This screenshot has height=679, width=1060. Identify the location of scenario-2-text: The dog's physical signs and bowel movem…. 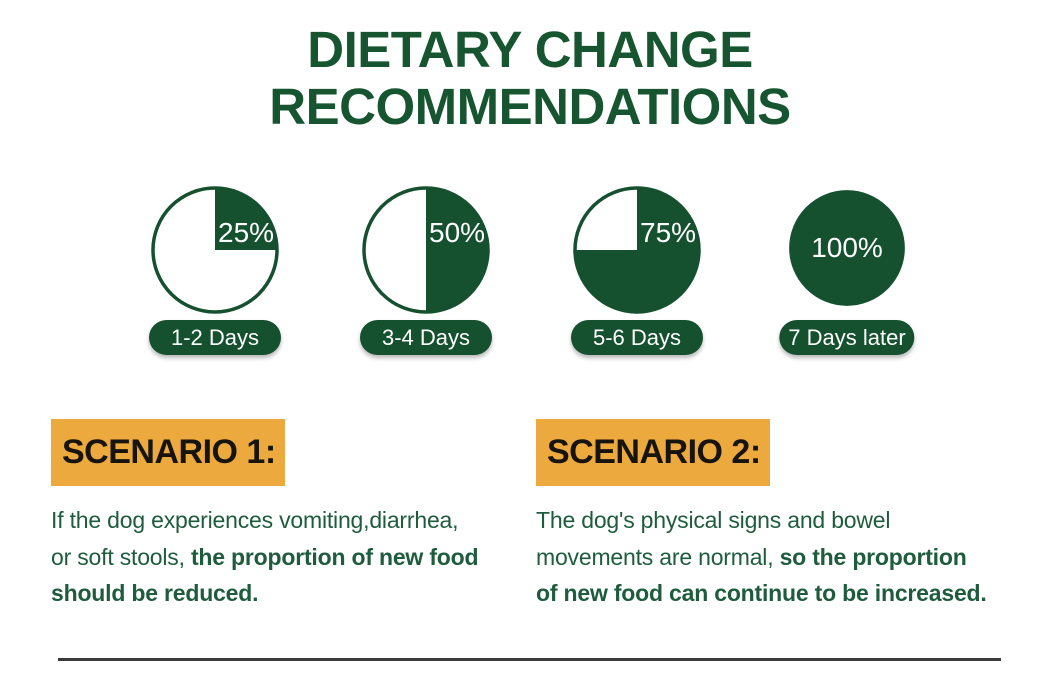
(791, 557).